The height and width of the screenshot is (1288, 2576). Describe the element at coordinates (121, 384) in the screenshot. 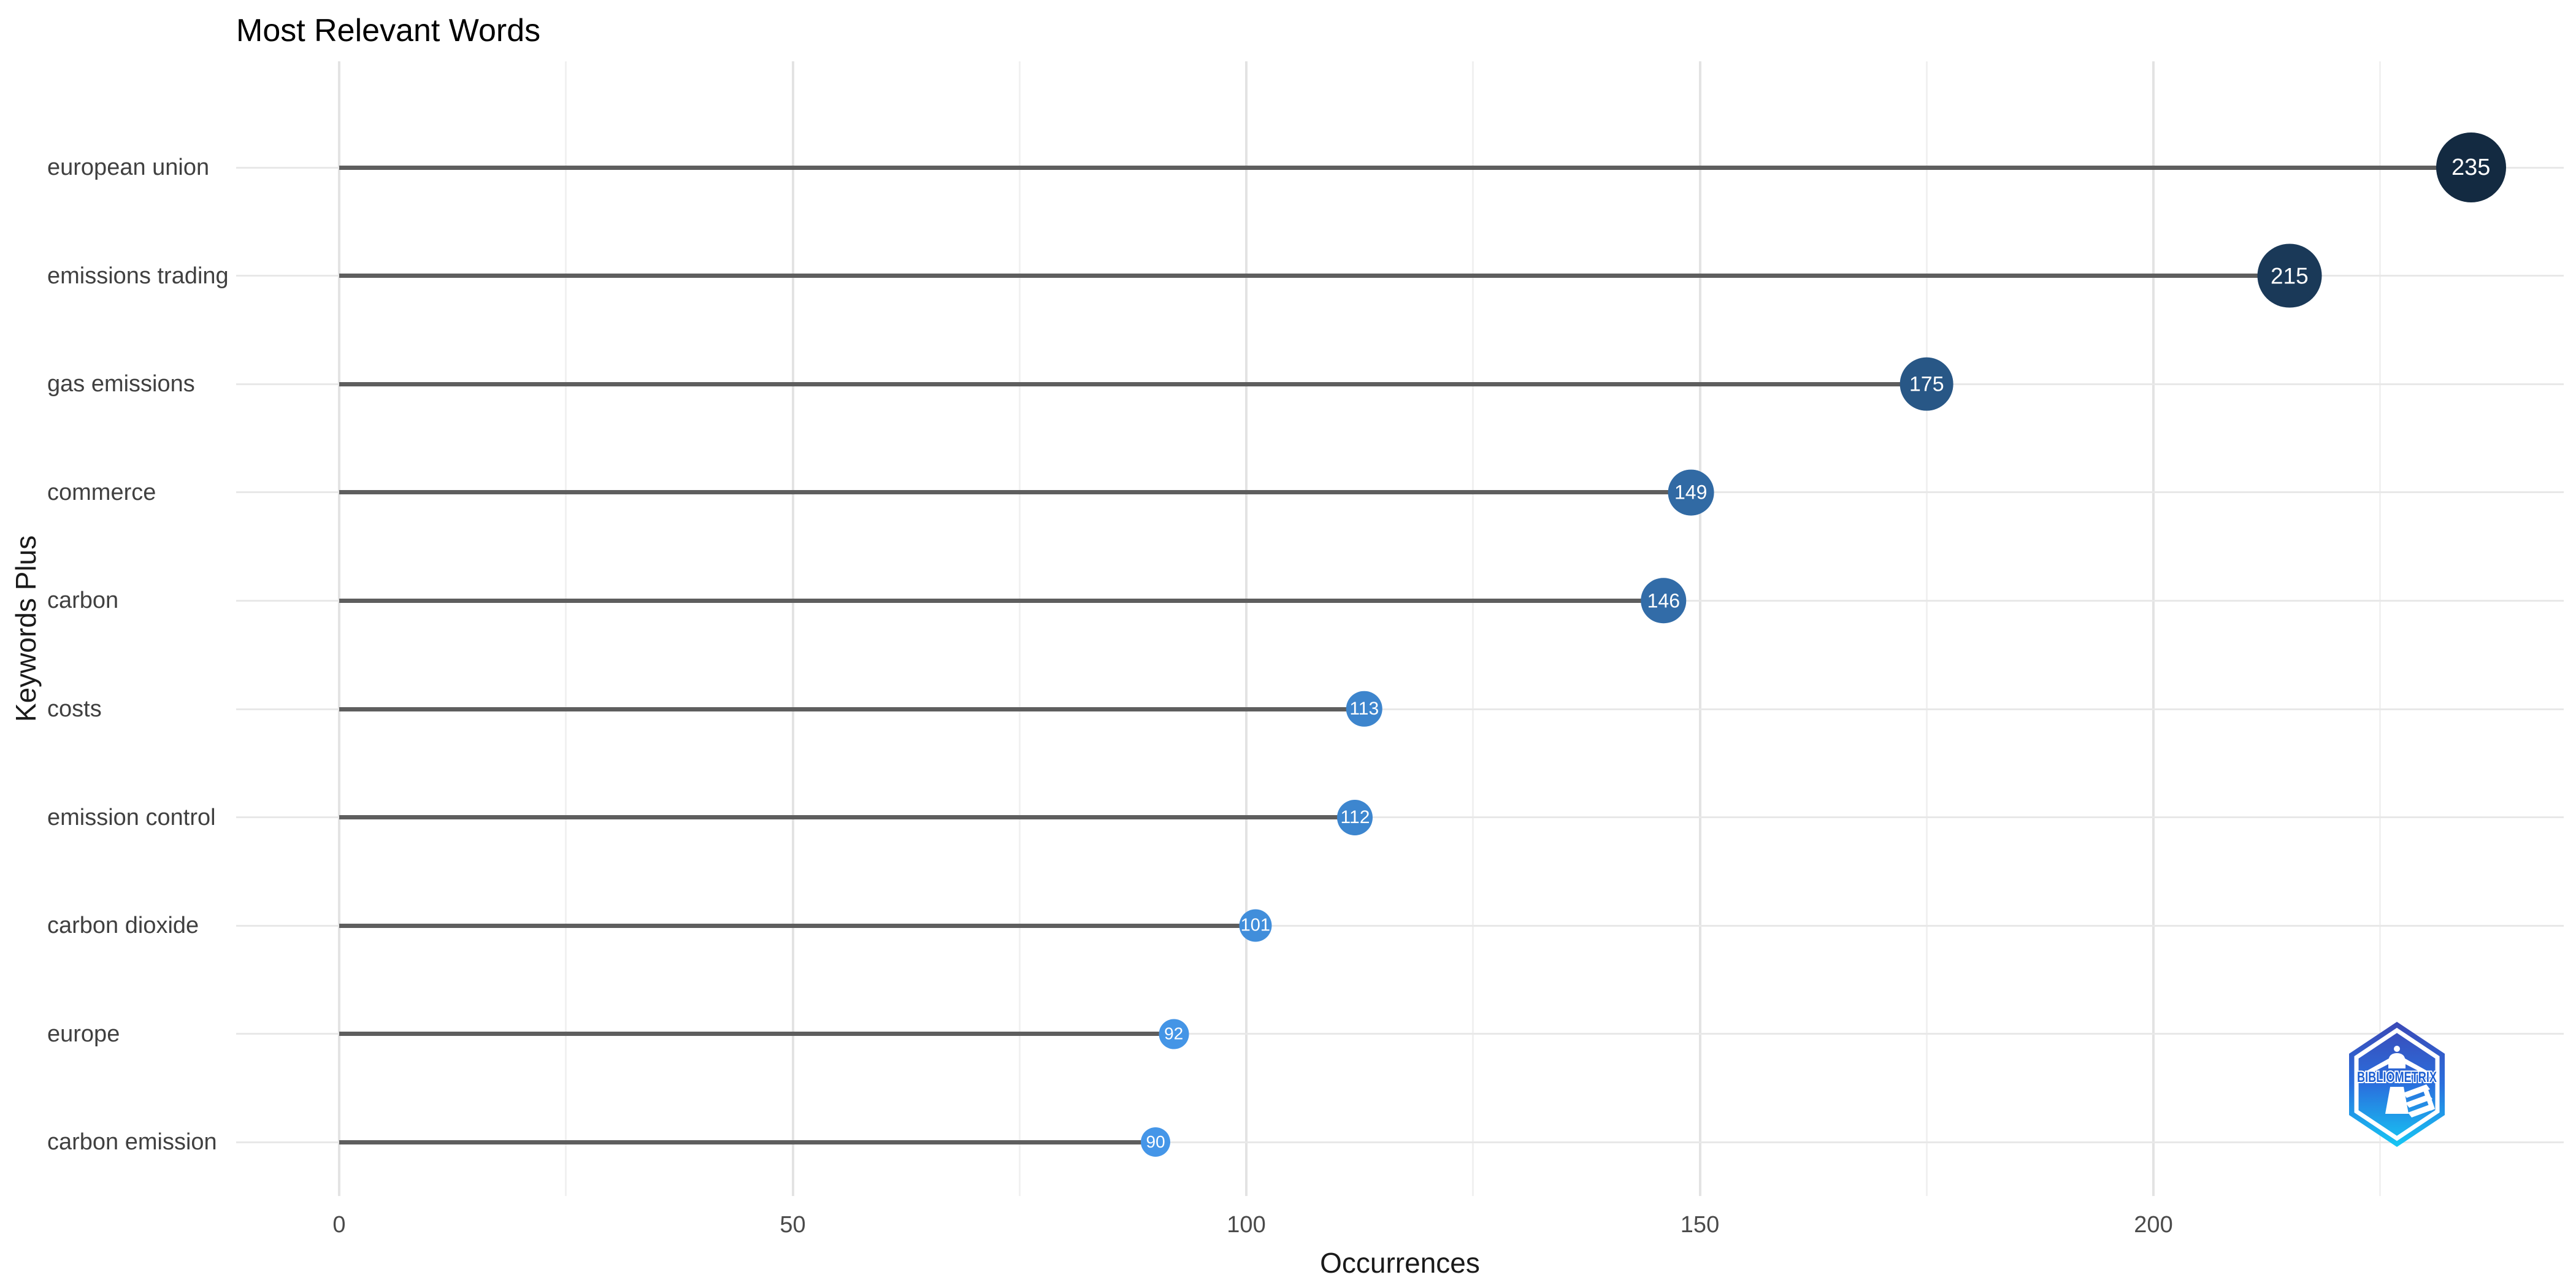

I see `y-axis-label: gas emissions` at that location.